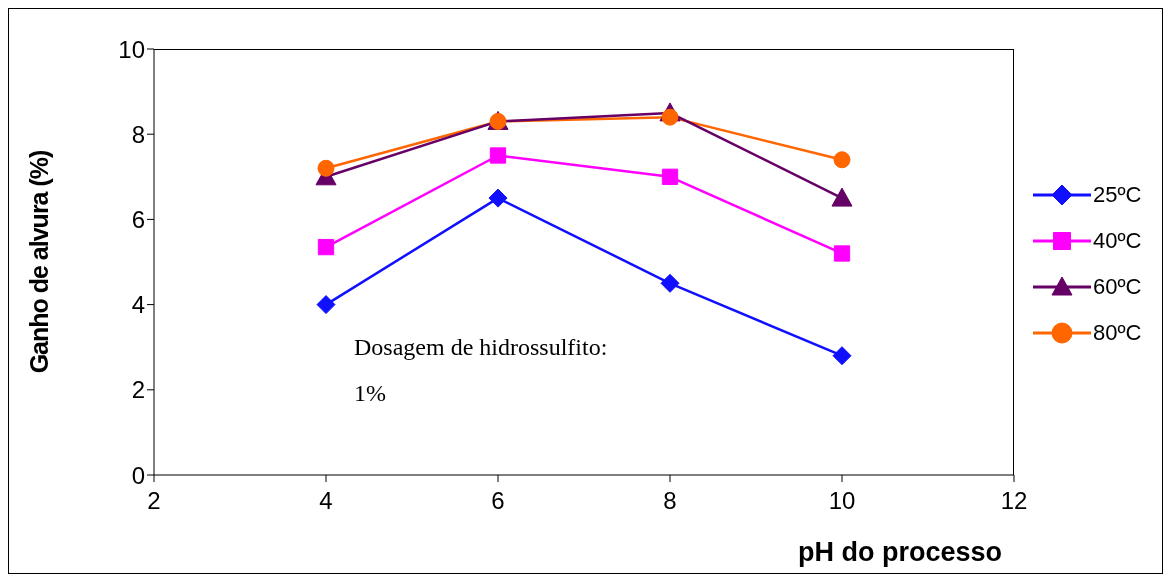 The width and height of the screenshot is (1171, 582). What do you see at coordinates (1014, 501) in the screenshot?
I see `x-tick-label: 12` at bounding box center [1014, 501].